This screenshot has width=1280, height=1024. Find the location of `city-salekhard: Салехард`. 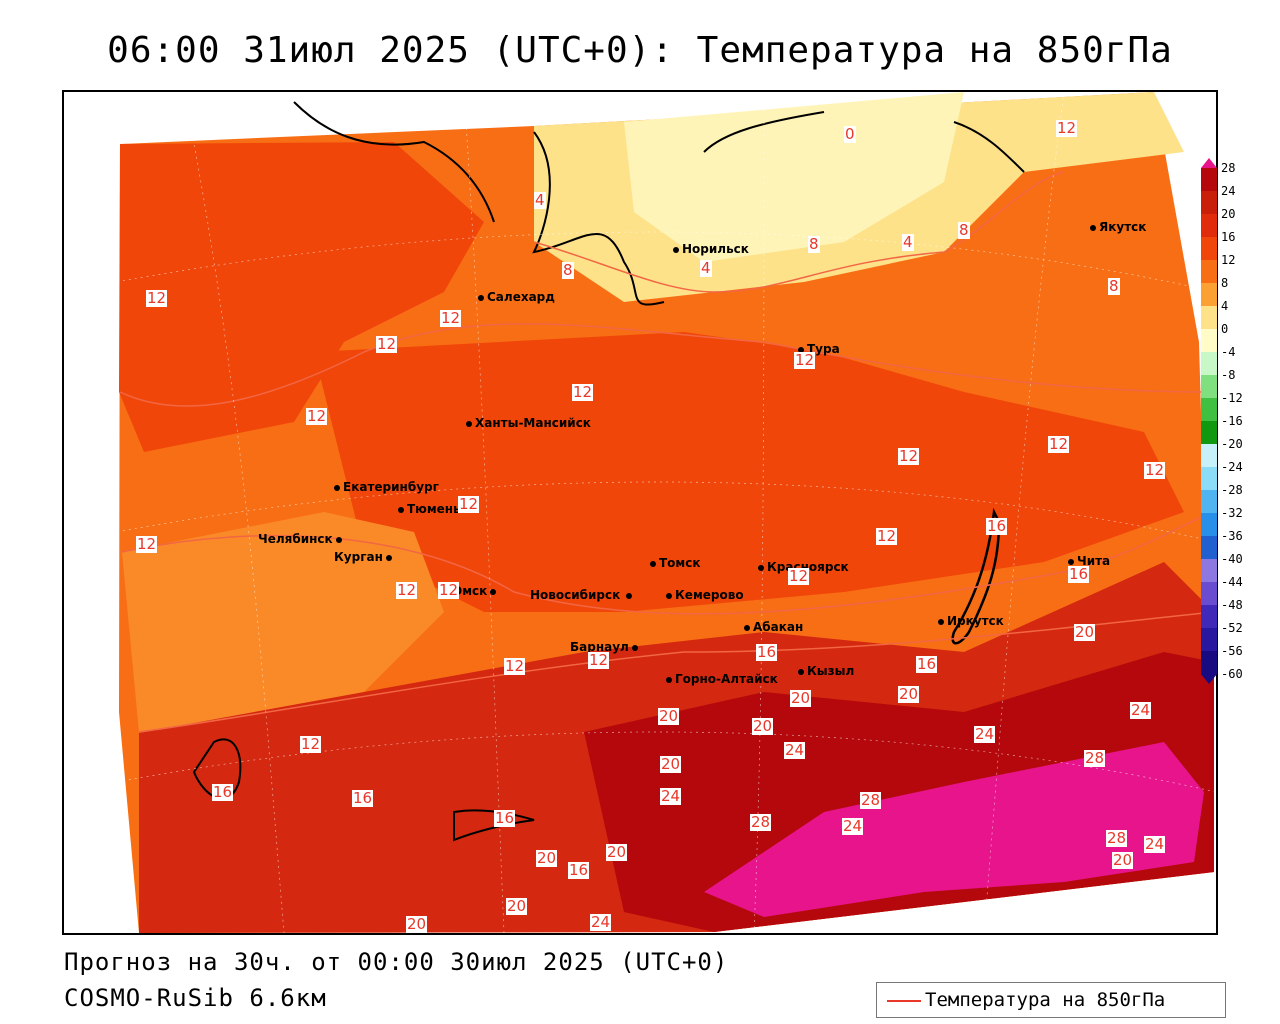

city-salekhard: Салехард is located at coordinates (516, 297).